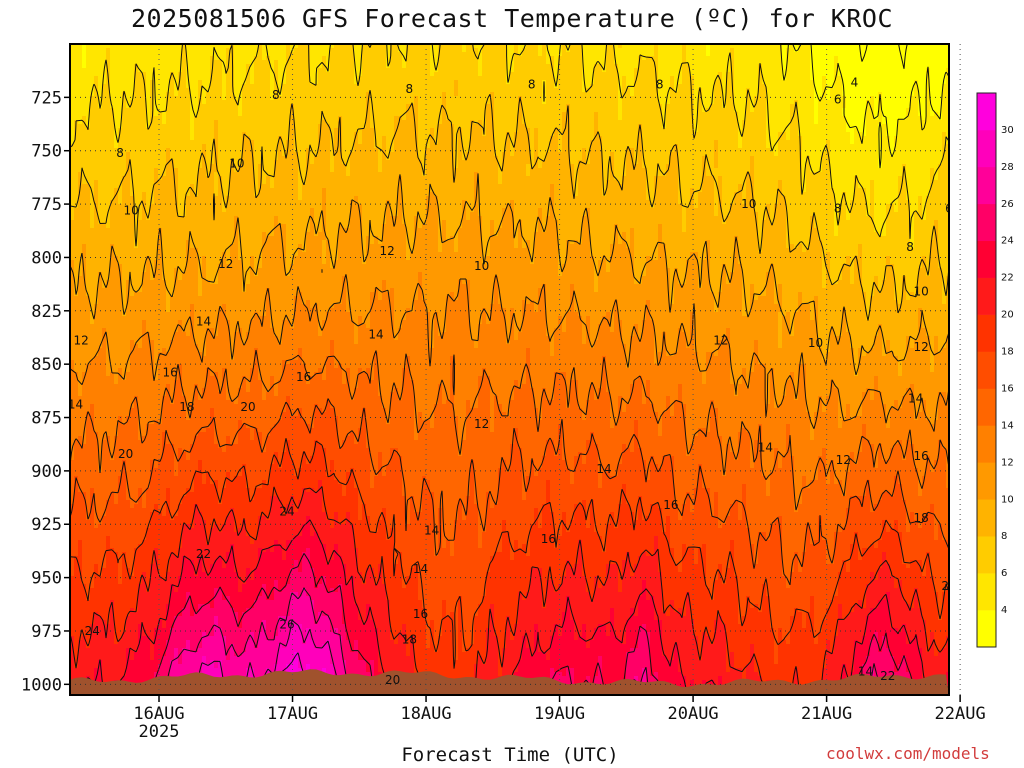 The width and height of the screenshot is (1024, 768). What do you see at coordinates (826, 714) in the screenshot?
I see `x-tick-label: 21AUG` at bounding box center [826, 714].